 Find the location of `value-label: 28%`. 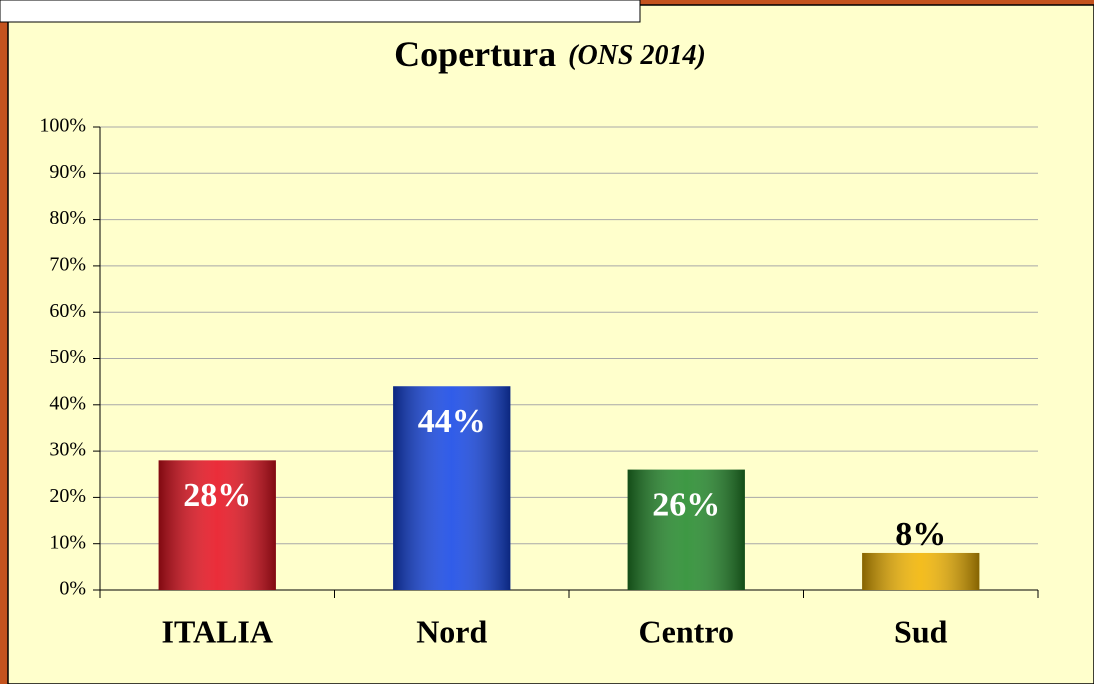

value-label: 28% is located at coordinates (217, 495).